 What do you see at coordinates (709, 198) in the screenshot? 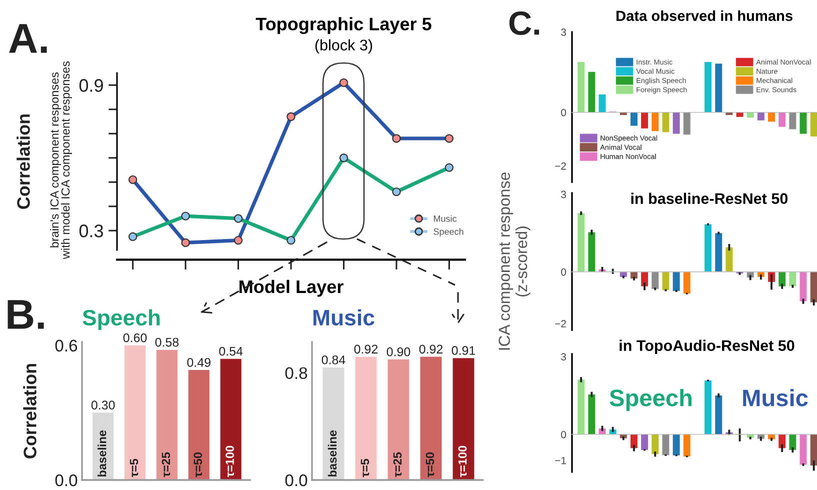
I see `chart-title: in baseline-ResNet 50` at bounding box center [709, 198].